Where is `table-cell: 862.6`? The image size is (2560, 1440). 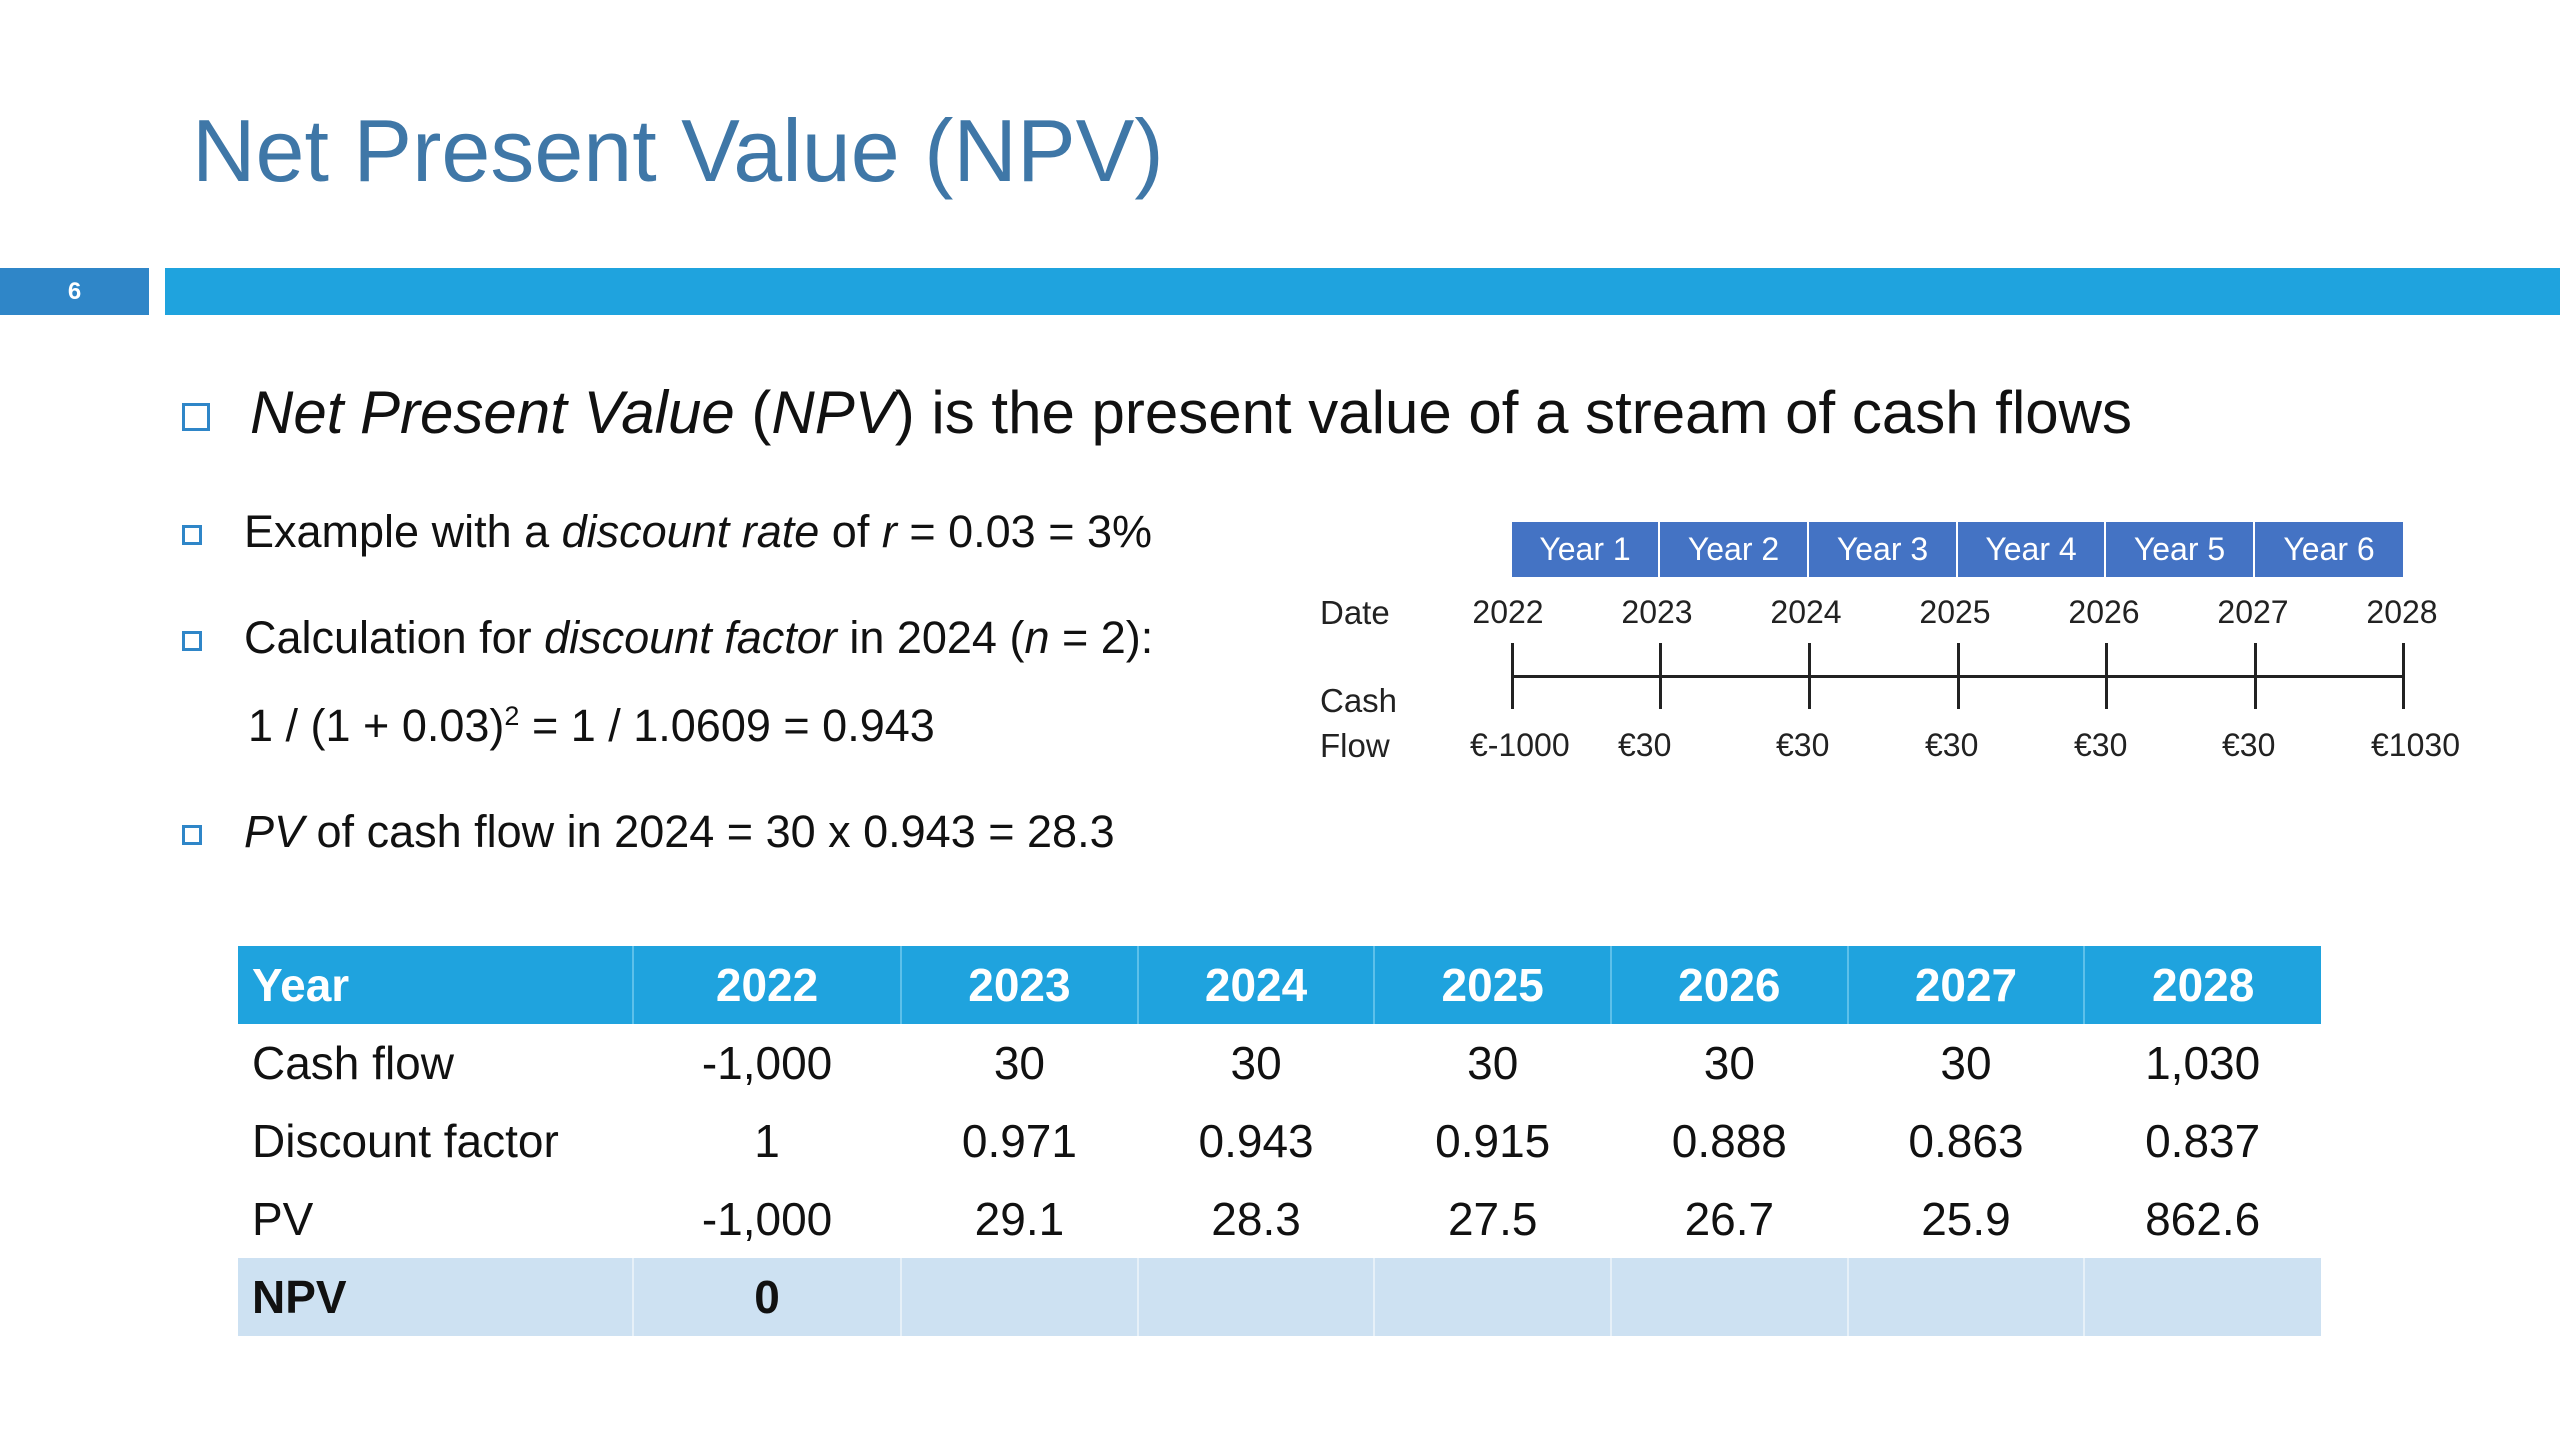
table-cell: 862.6 is located at coordinates (2203, 1219).